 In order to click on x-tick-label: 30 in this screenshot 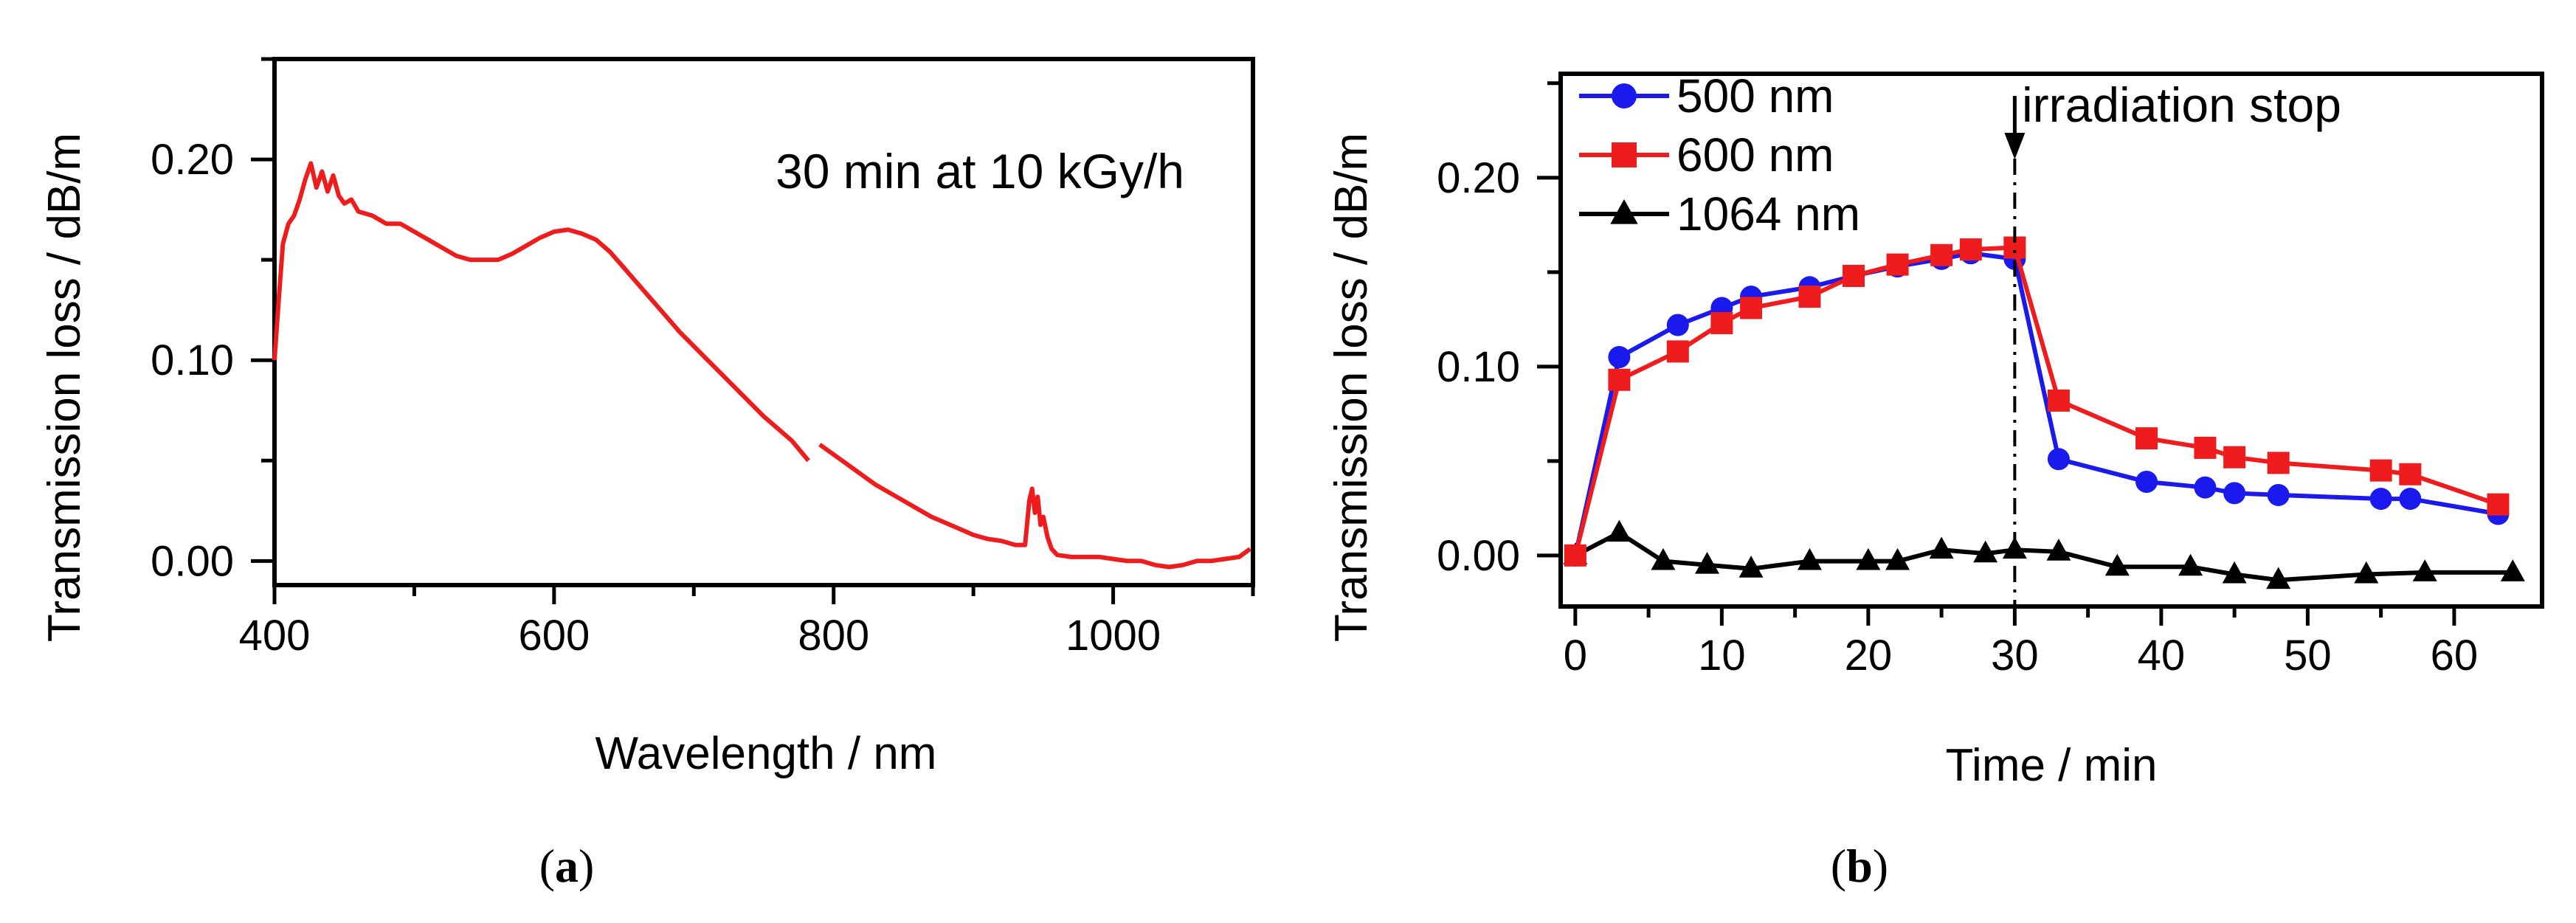, I will do `click(2015, 656)`.